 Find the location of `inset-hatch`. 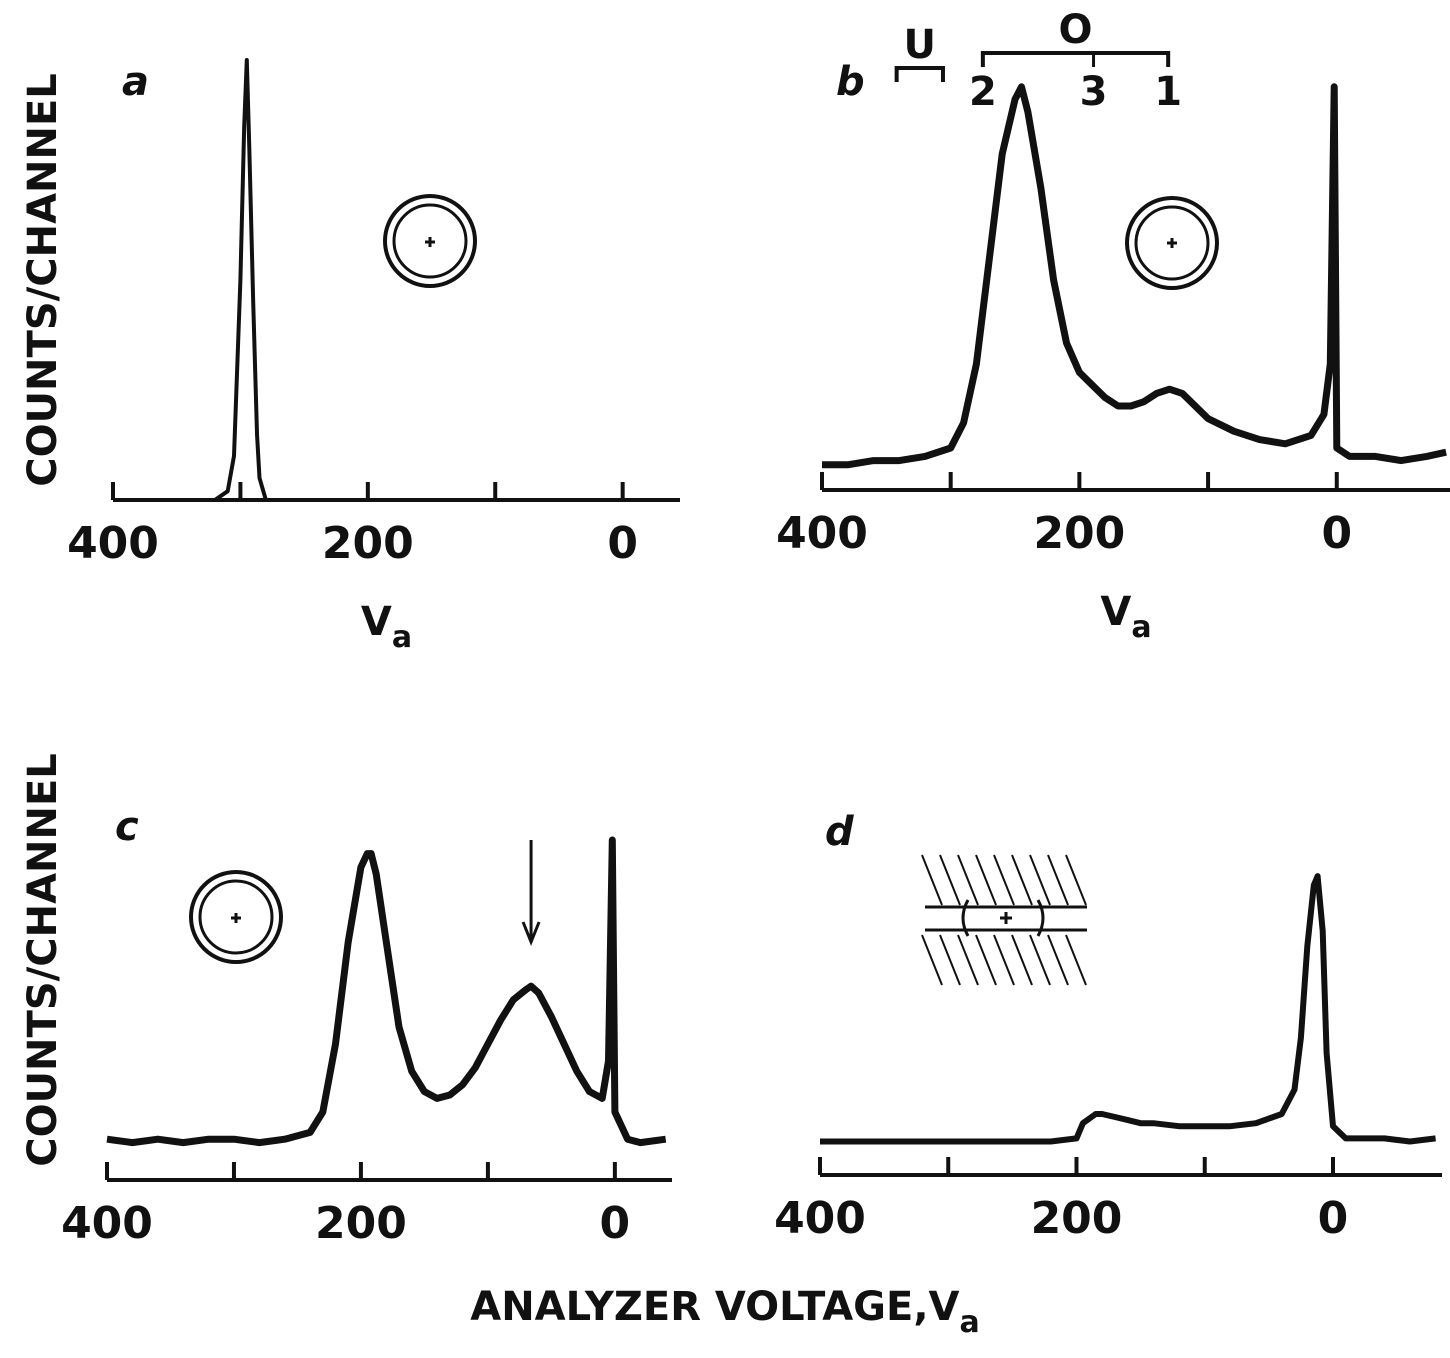

inset-hatch is located at coordinates (1004, 920).